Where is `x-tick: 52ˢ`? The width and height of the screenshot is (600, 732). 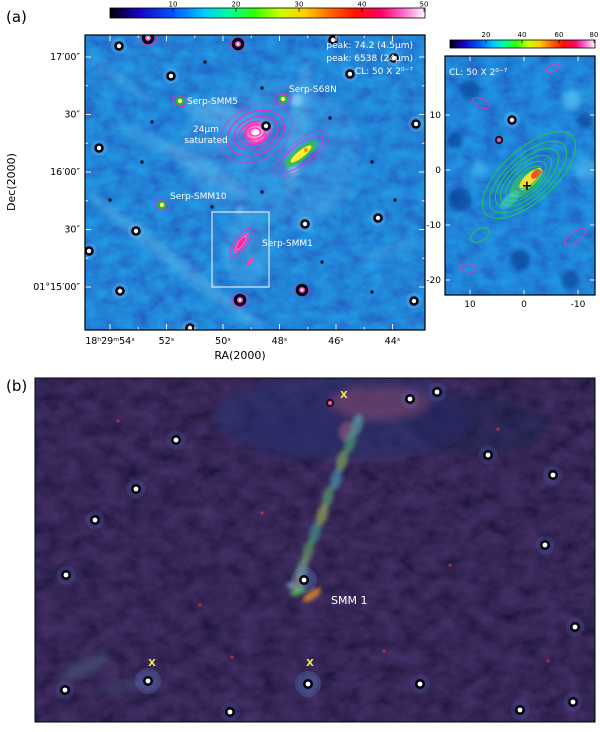 x-tick: 52ˢ is located at coordinates (167, 341).